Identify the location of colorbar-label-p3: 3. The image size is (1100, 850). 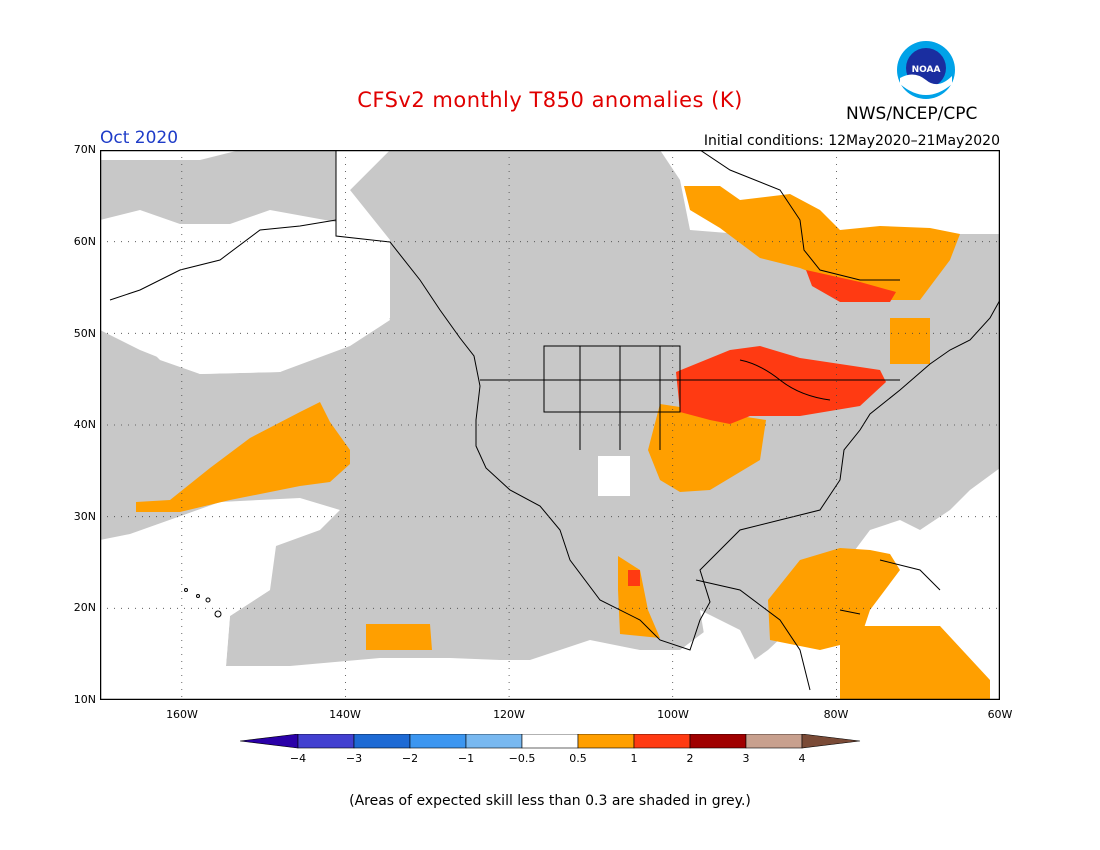
(746, 758).